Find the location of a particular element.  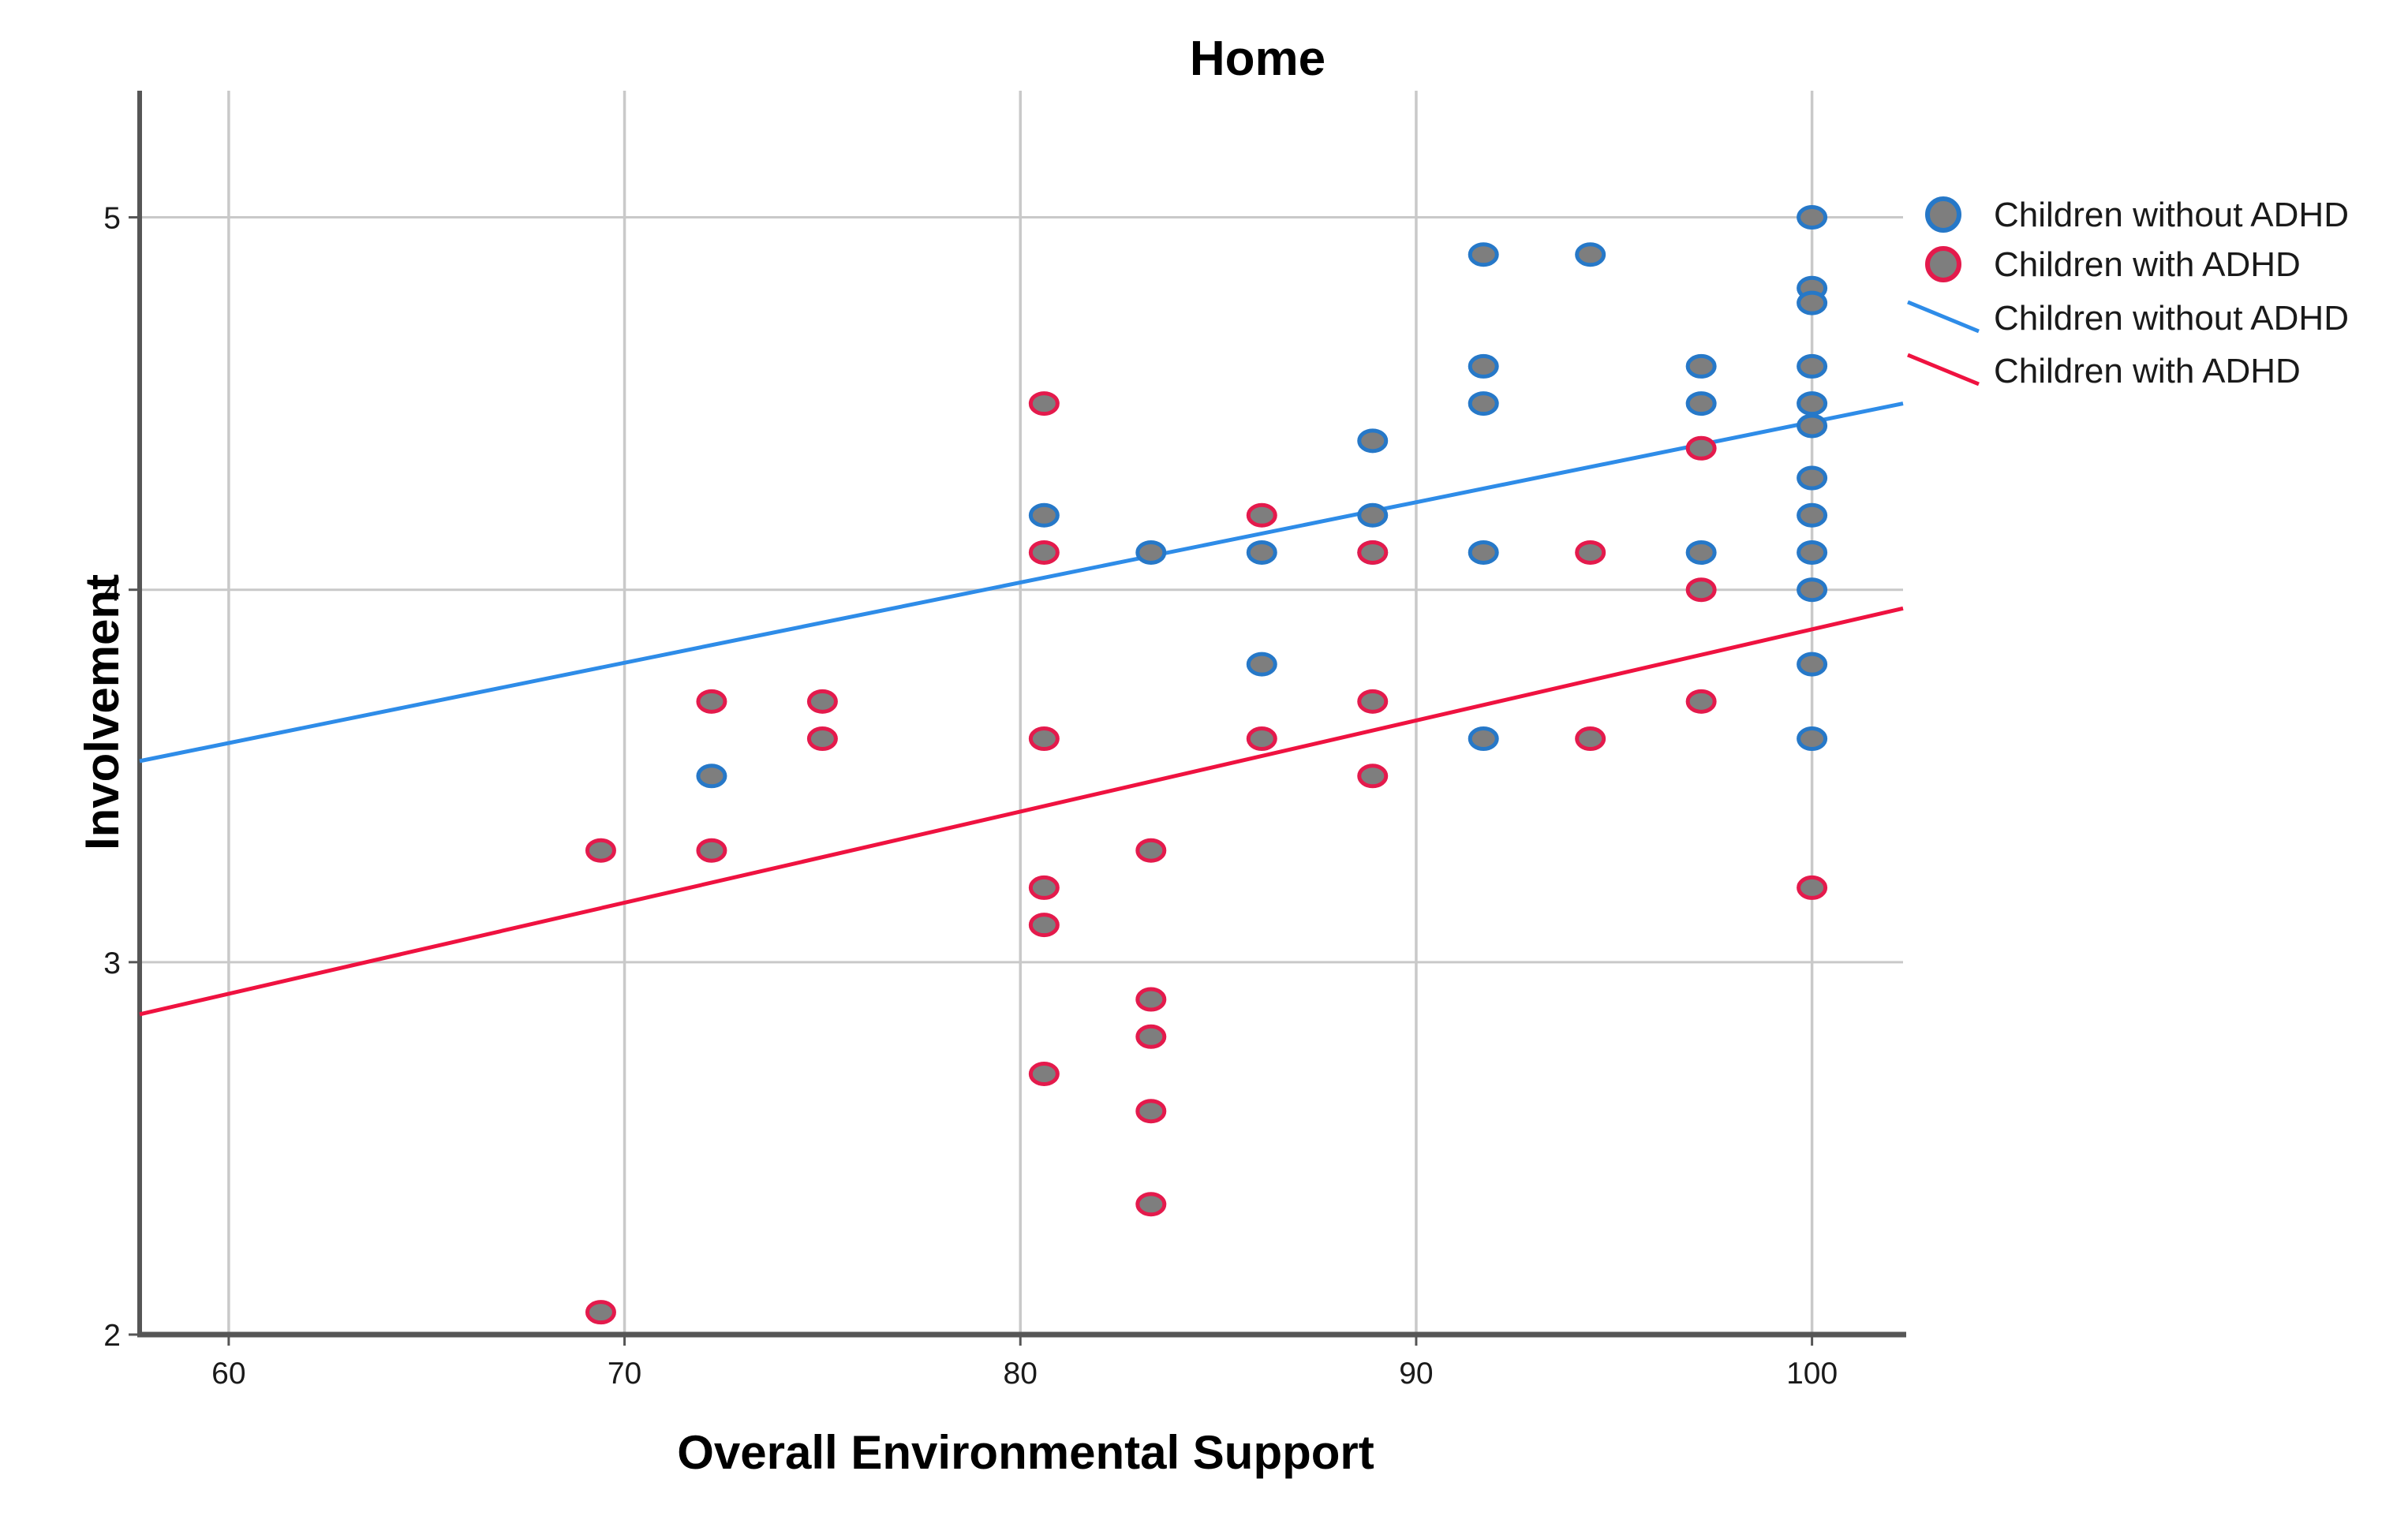

chart-title: Home is located at coordinates (1258, 59).